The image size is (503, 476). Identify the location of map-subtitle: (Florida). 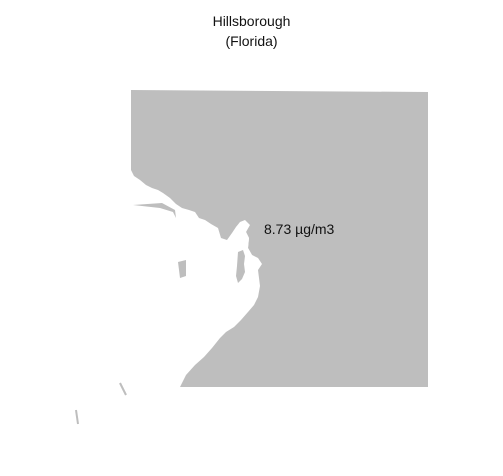
(251, 41).